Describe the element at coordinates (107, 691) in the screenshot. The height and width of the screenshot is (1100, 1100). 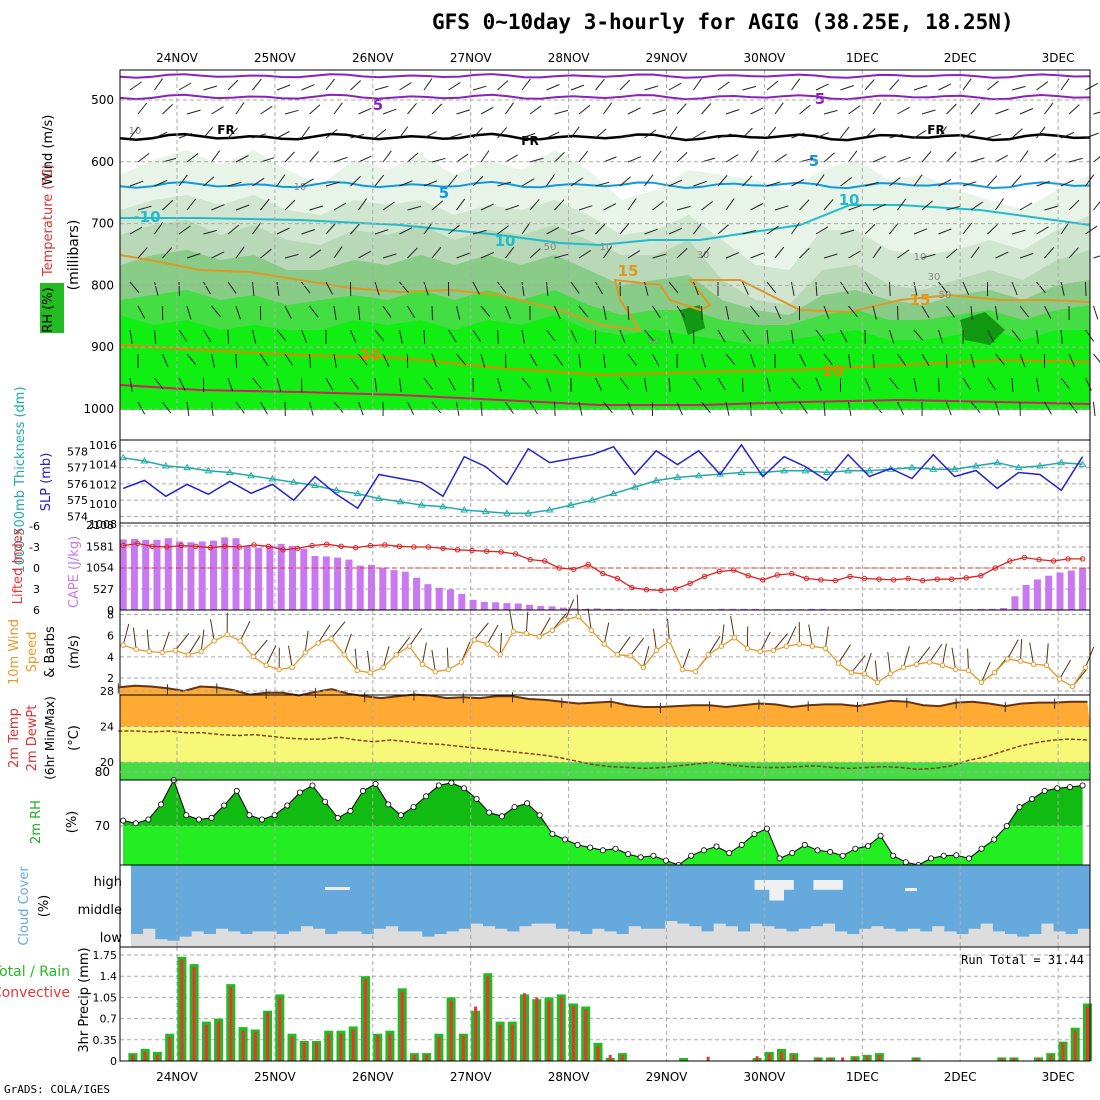
I see `y-tick-temp: 28` at that location.